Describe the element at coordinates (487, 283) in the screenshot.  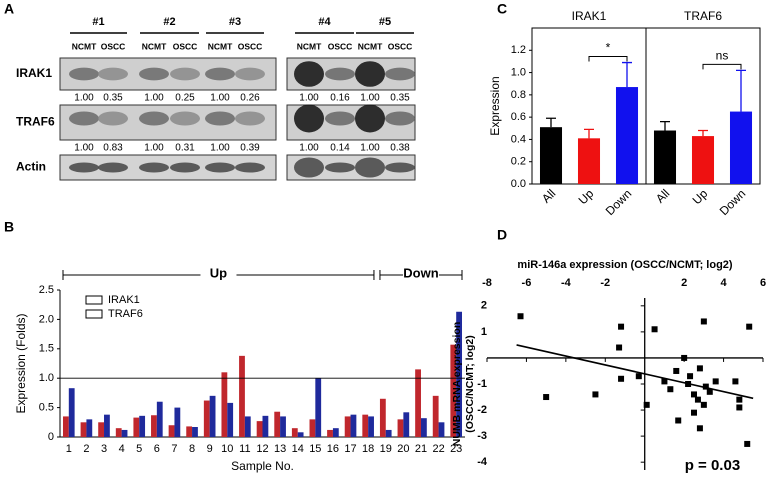
I see `x-tick-label: -8` at that location.